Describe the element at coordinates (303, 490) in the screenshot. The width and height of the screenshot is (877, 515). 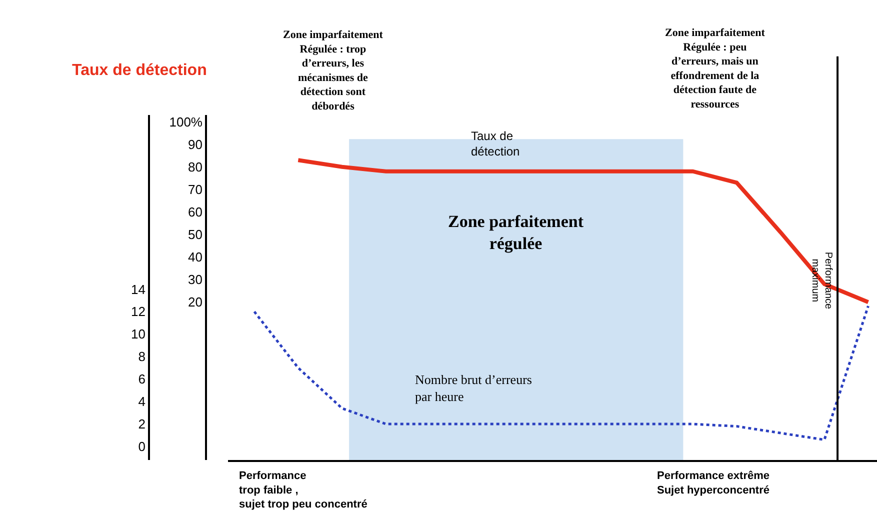
I see `text: Performance trop faible , sujet trop peu concentré` at that location.